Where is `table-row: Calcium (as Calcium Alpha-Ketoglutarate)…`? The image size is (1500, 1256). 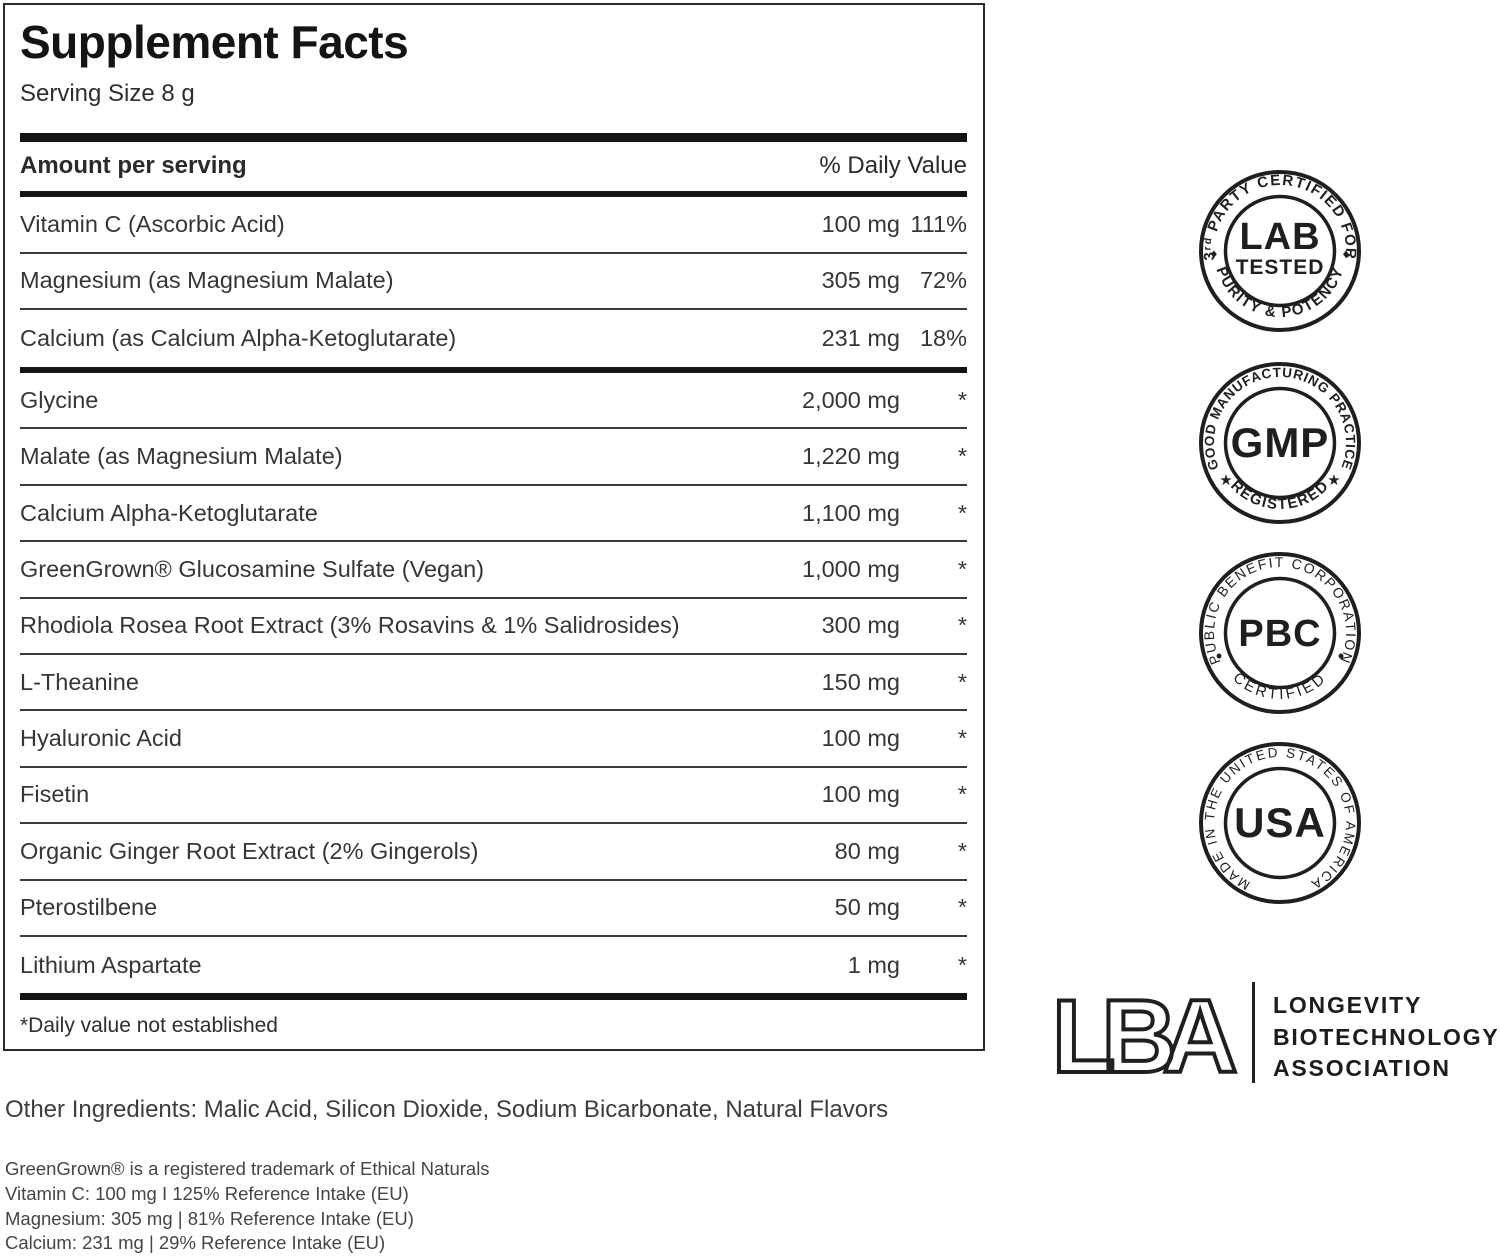 table-row: Calcium (as Calcium Alpha-Ketoglutarate)… is located at coordinates (493, 338).